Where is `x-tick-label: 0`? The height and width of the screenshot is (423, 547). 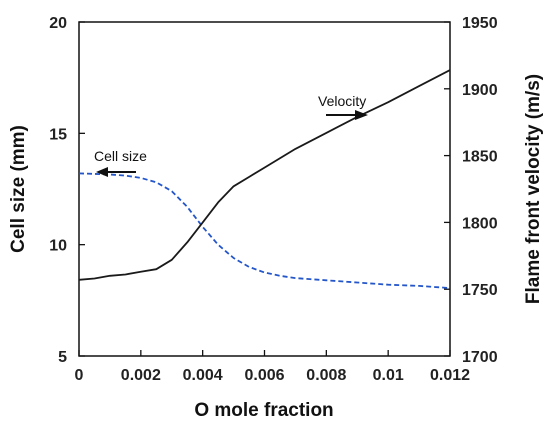
x-tick-label: 0 is located at coordinates (79, 375).